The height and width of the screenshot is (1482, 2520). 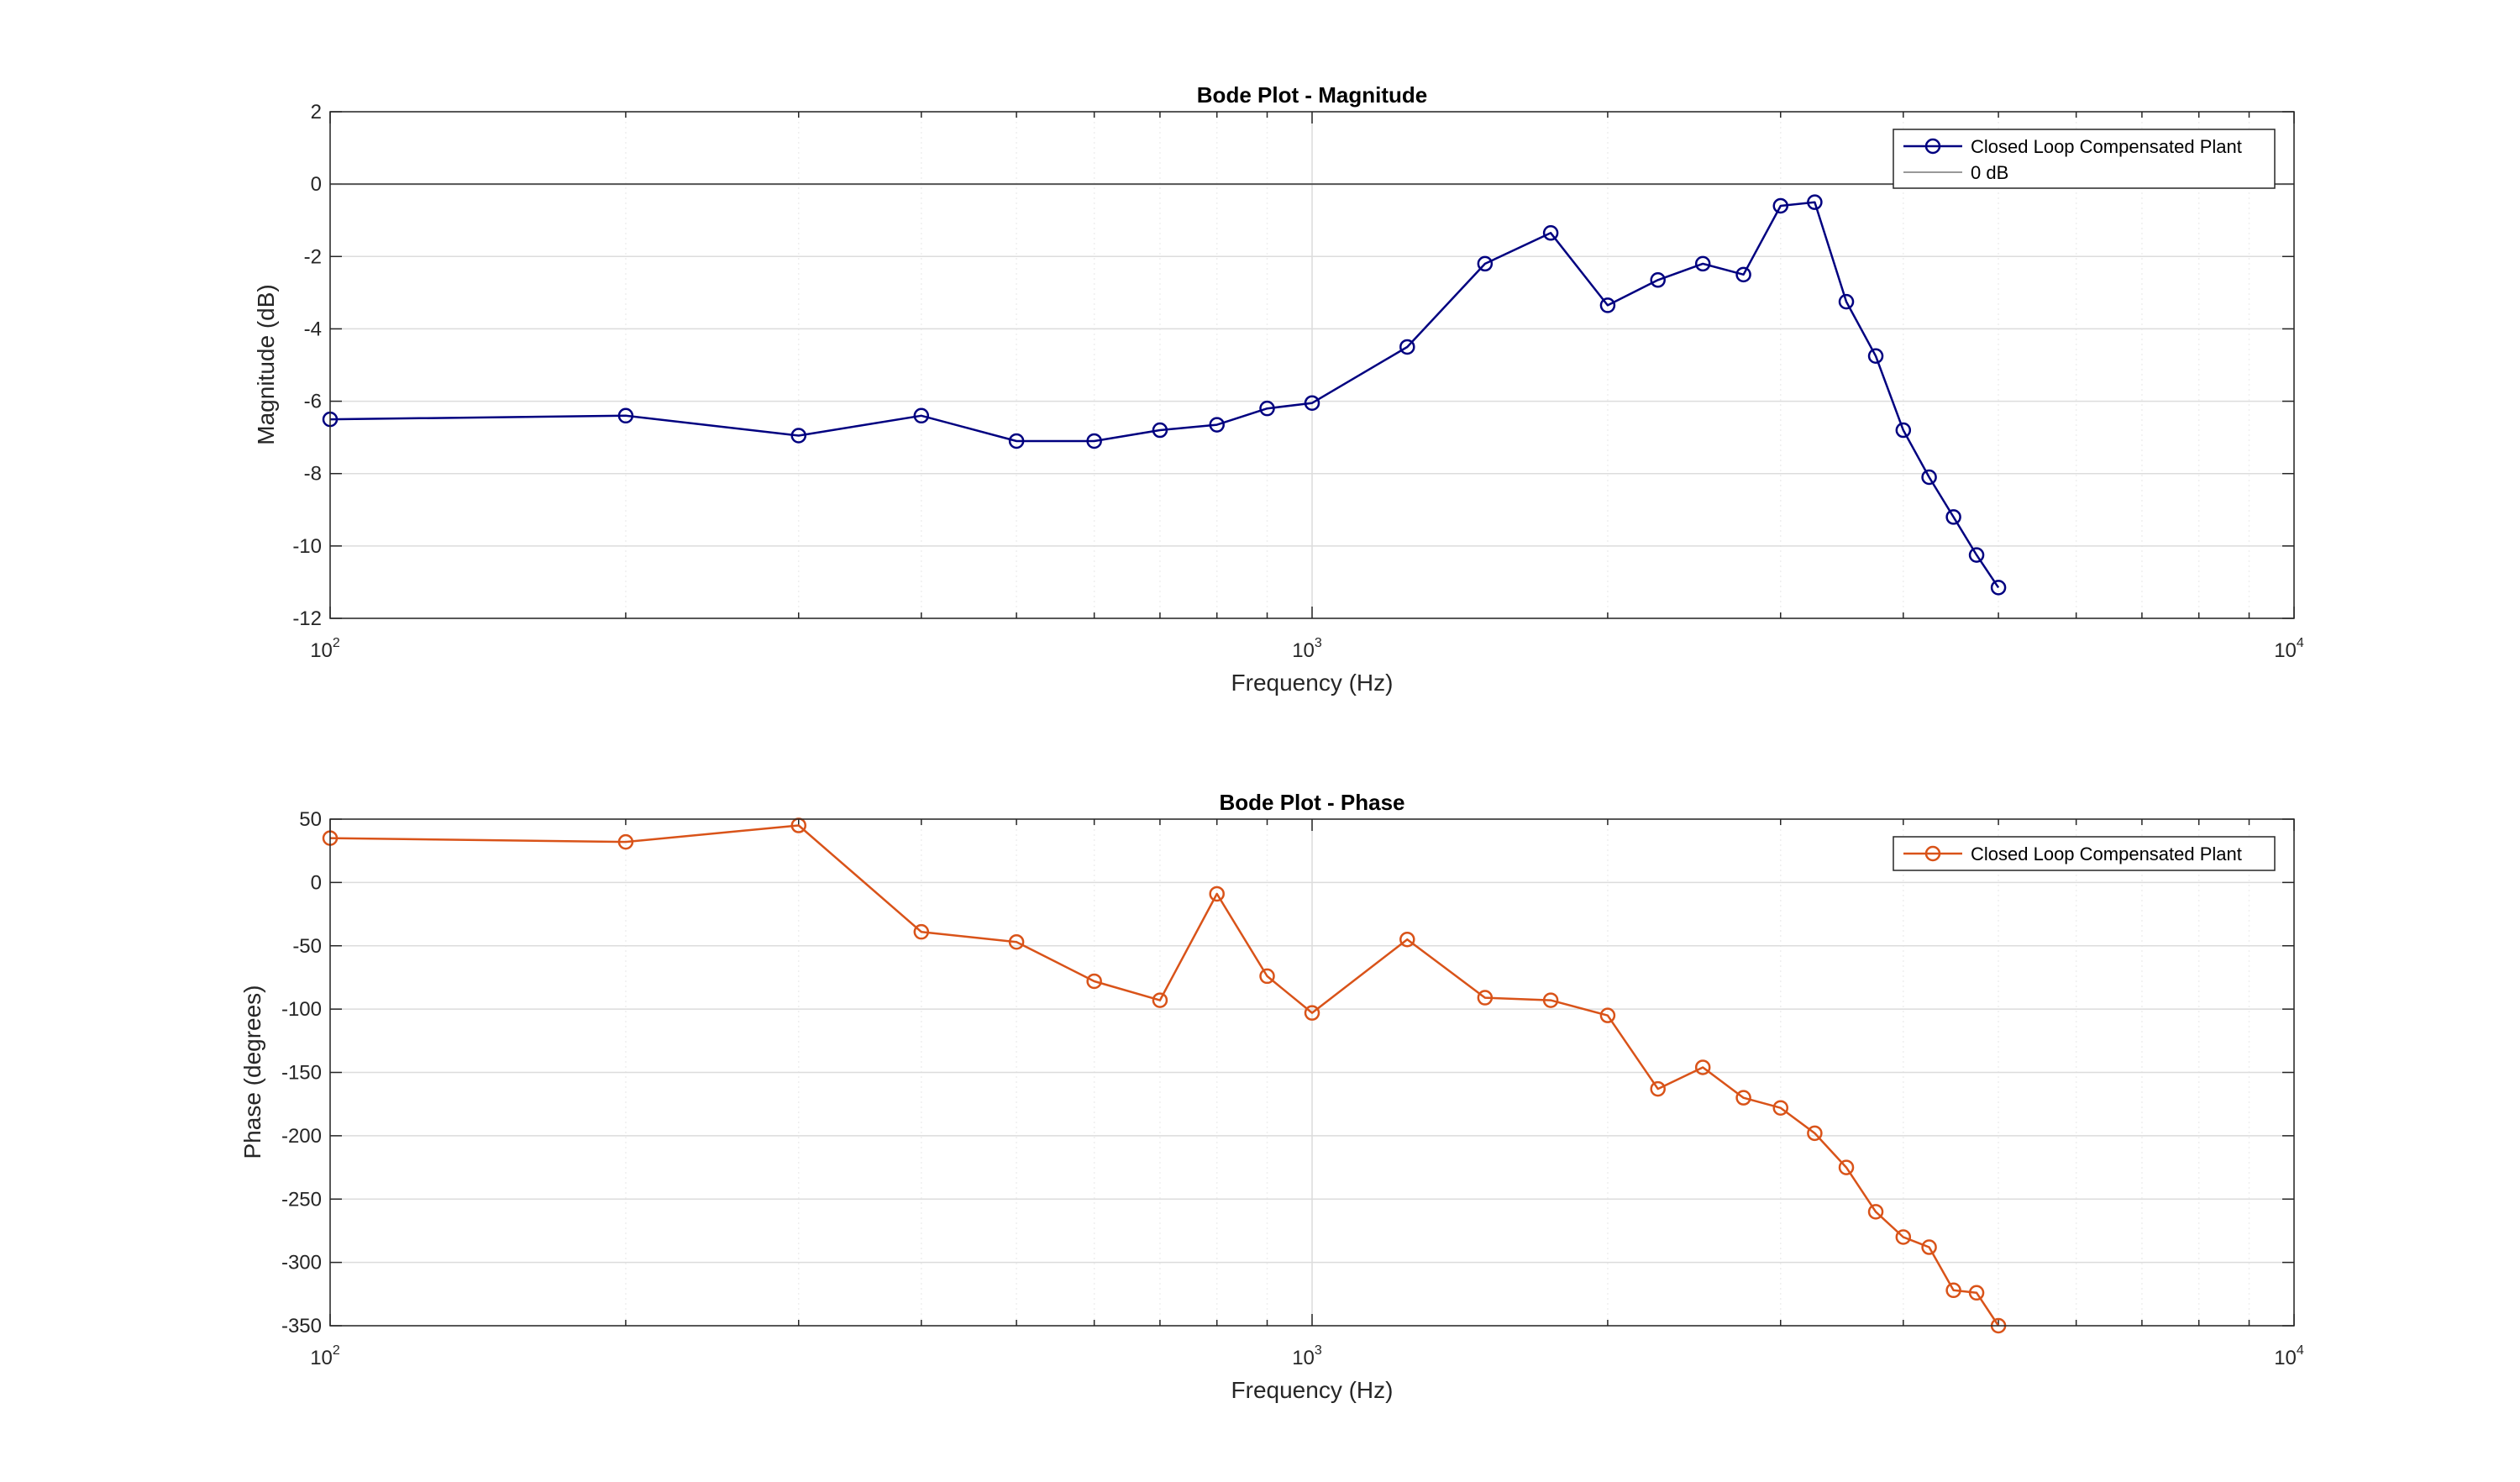 What do you see at coordinates (316, 112) in the screenshot?
I see `magnitude-y-tick-label: 2` at bounding box center [316, 112].